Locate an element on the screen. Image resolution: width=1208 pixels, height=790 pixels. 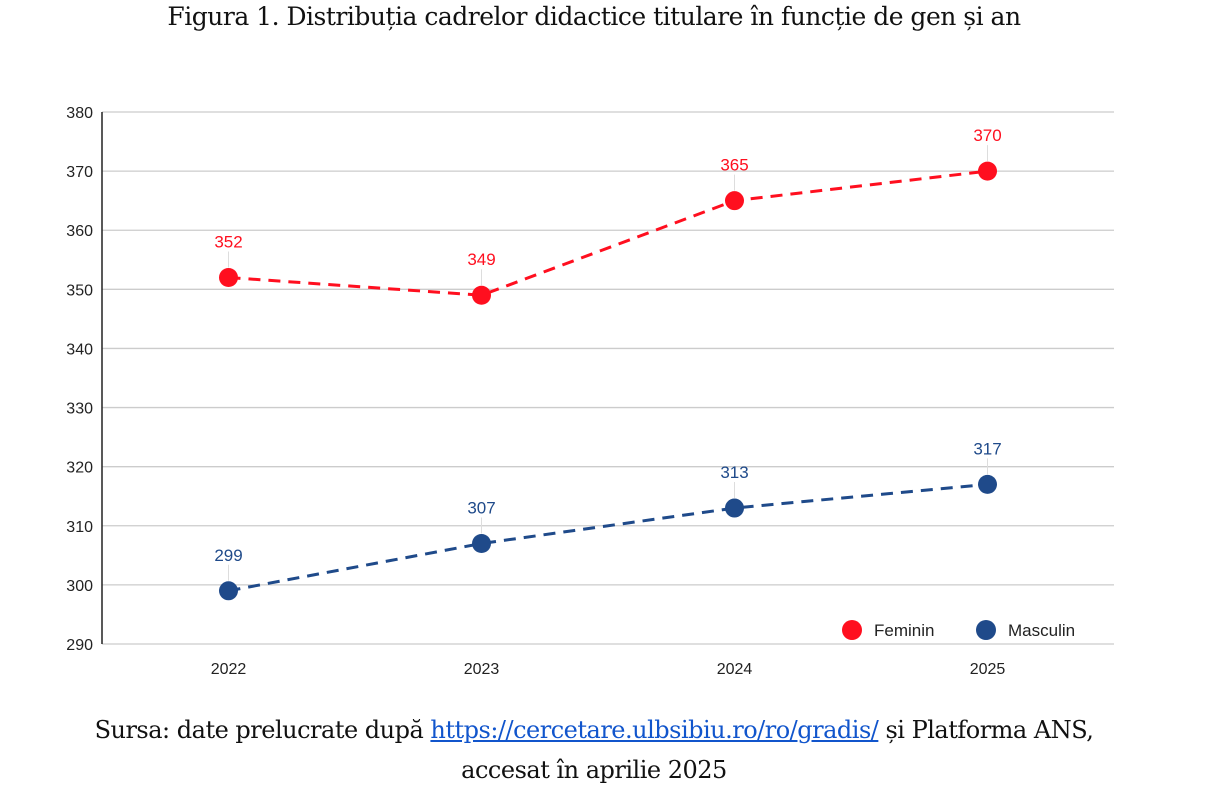
y-axis-ticks: 290 300 310 320 330 340 350 360 370 380 is located at coordinates (79, 379).